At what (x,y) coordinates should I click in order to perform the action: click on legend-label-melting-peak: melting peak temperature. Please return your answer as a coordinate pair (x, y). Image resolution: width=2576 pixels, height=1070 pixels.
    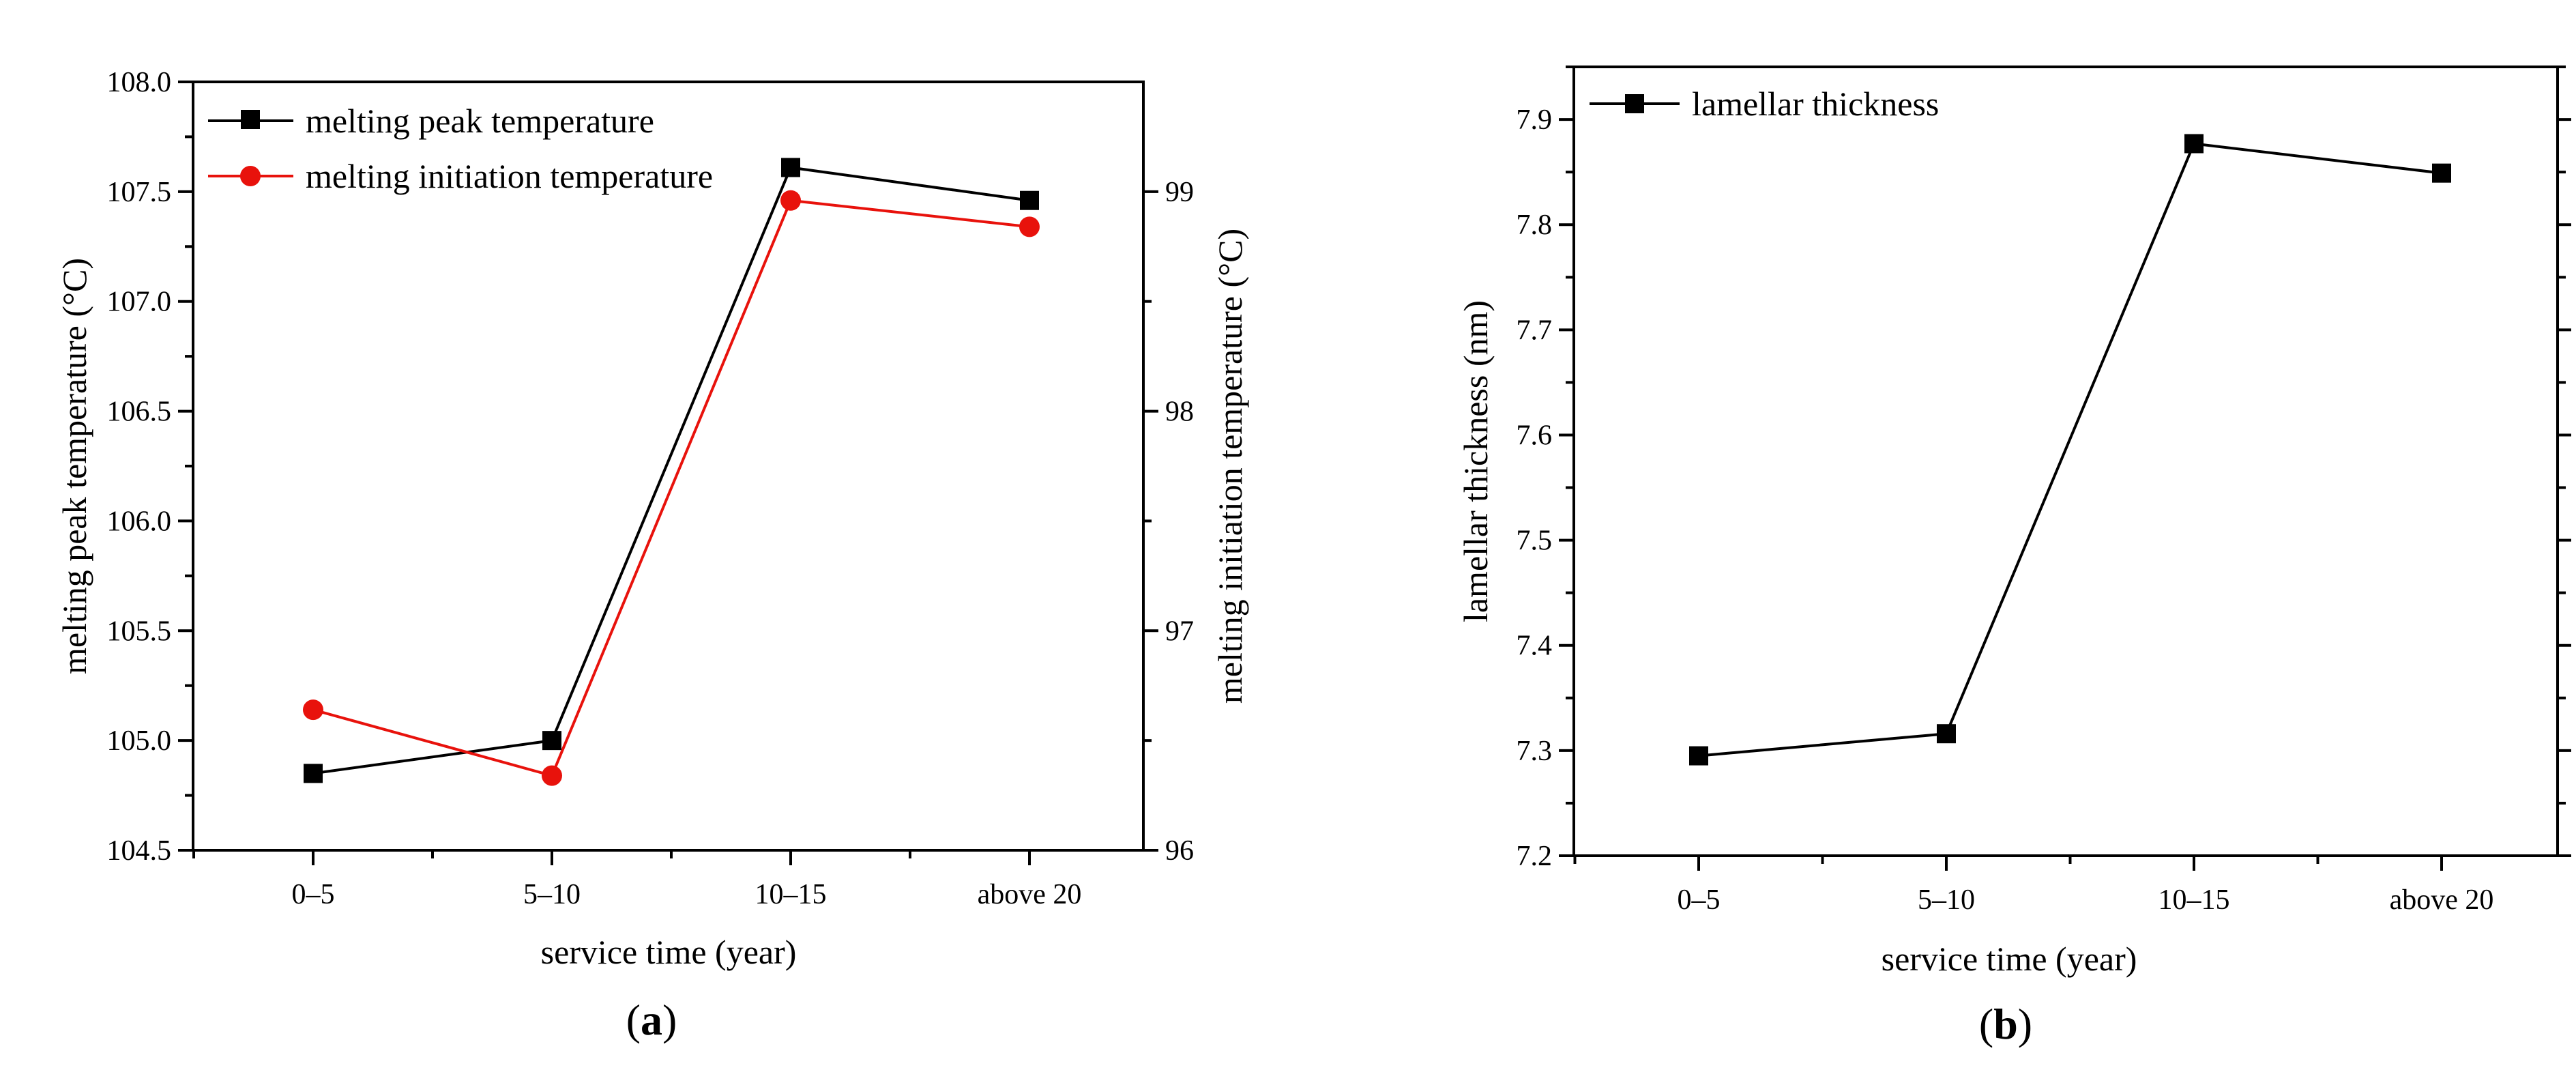
    Looking at the image, I should click on (480, 121).